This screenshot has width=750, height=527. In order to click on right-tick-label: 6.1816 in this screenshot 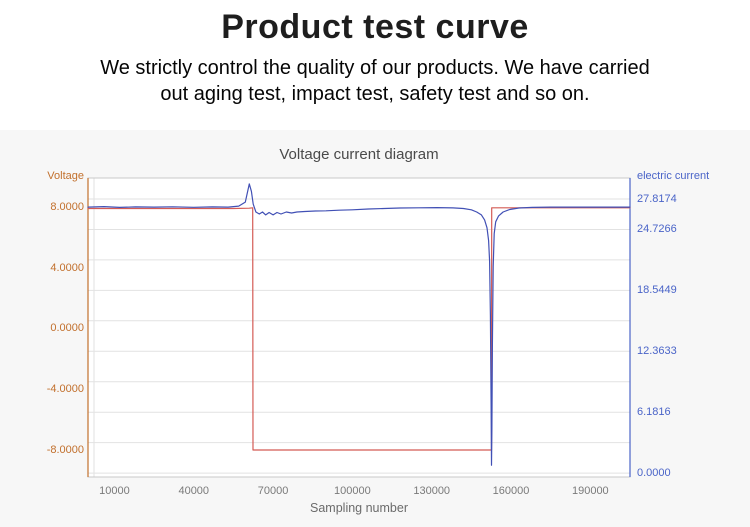, I will do `click(654, 412)`.